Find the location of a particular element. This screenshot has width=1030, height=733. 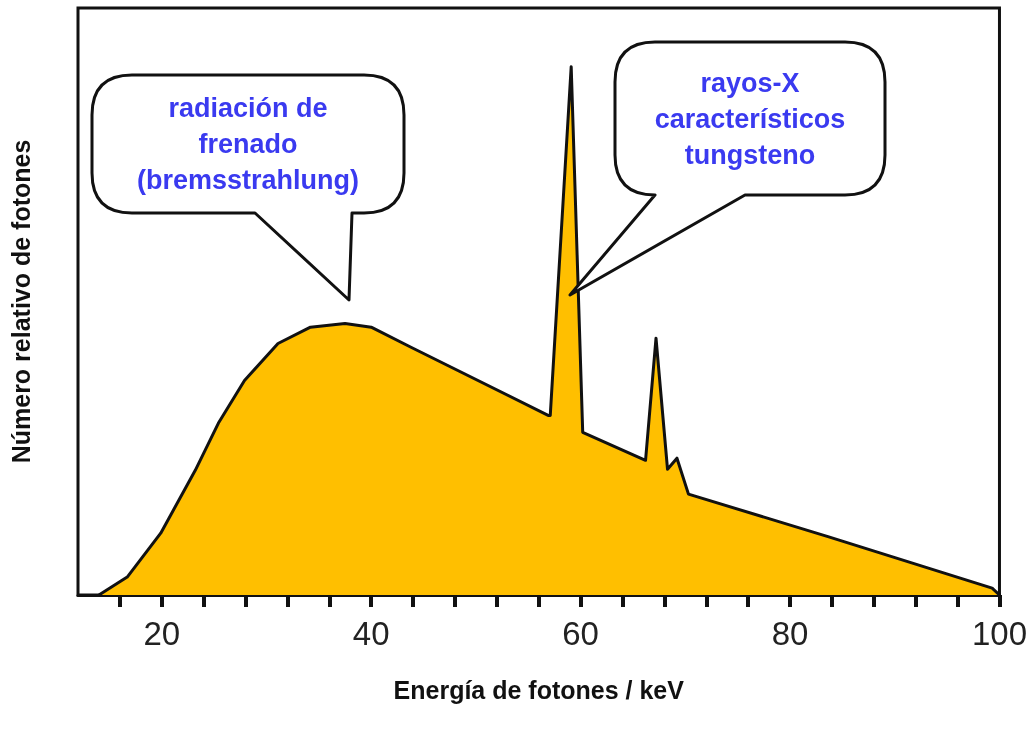

x-tick-label: 20 is located at coordinates (162, 633).